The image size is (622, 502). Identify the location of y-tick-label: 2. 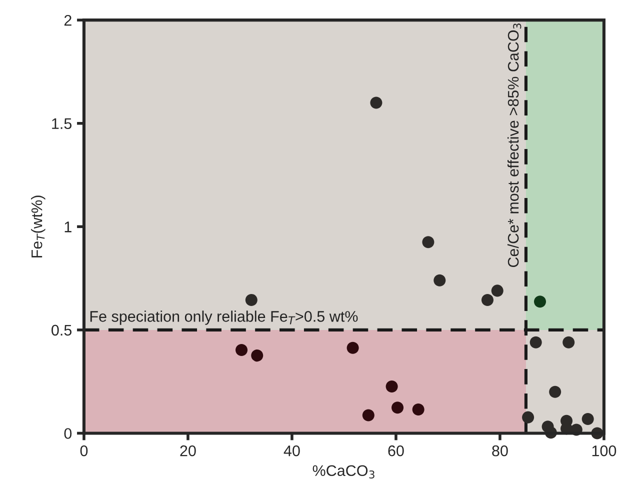
(68, 20).